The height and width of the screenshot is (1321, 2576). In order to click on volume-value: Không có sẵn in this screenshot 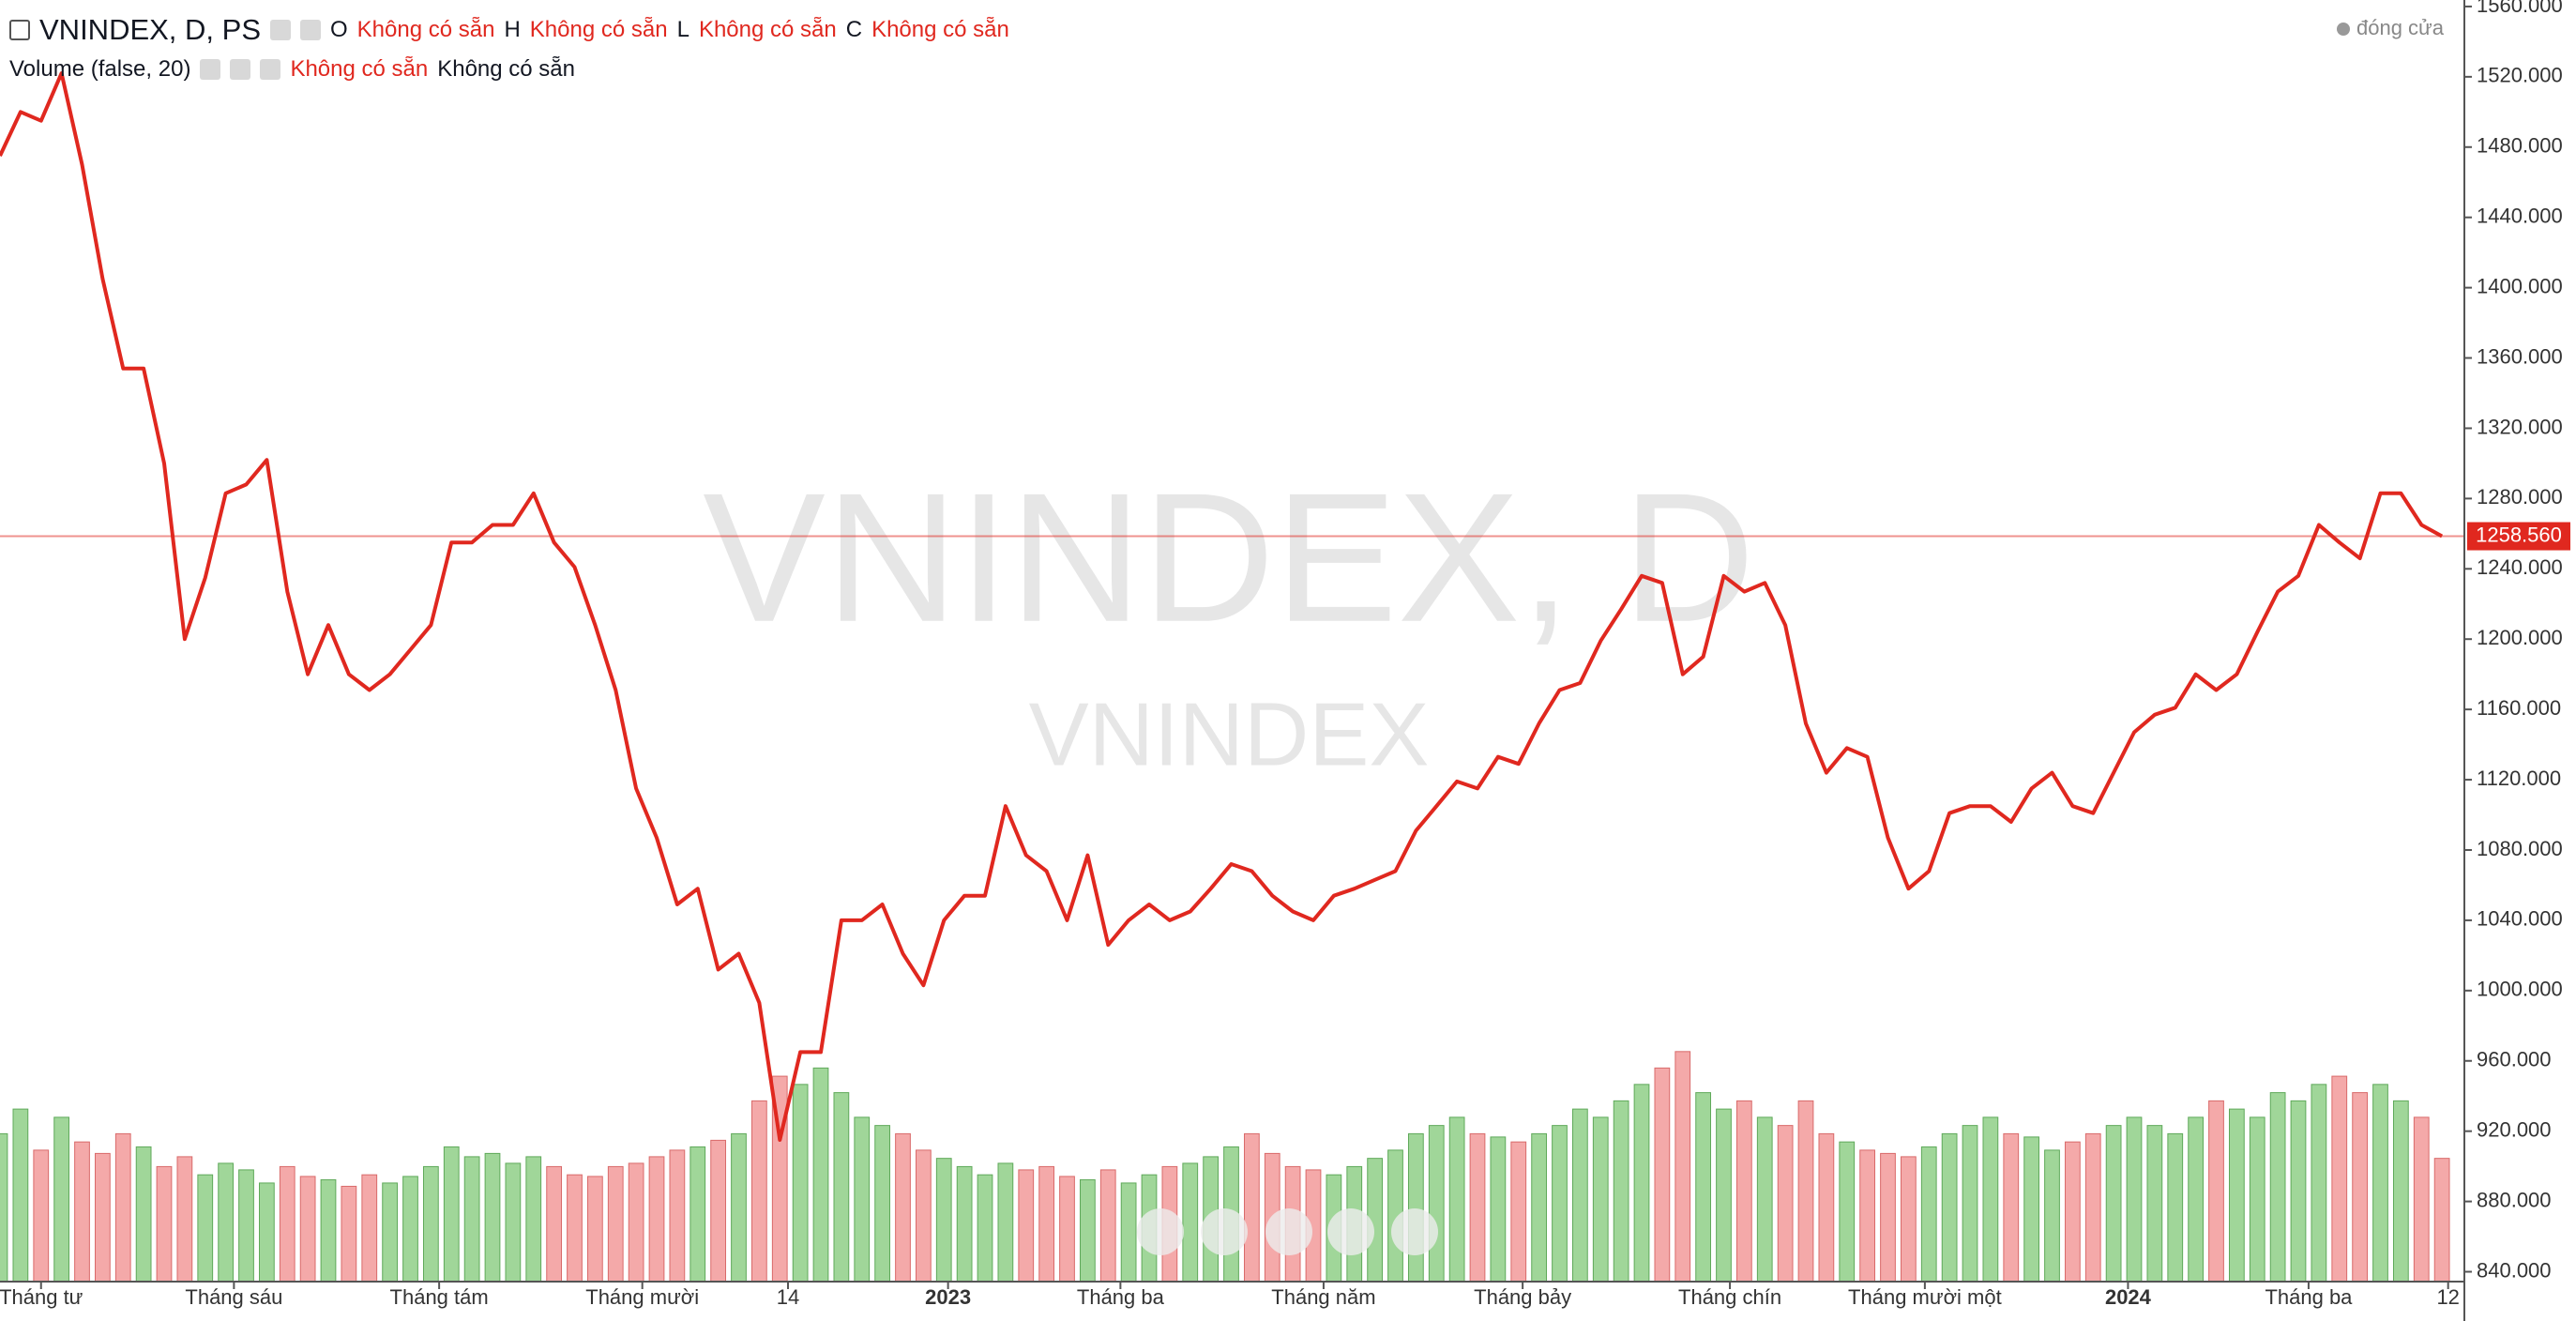, I will do `click(506, 69)`.